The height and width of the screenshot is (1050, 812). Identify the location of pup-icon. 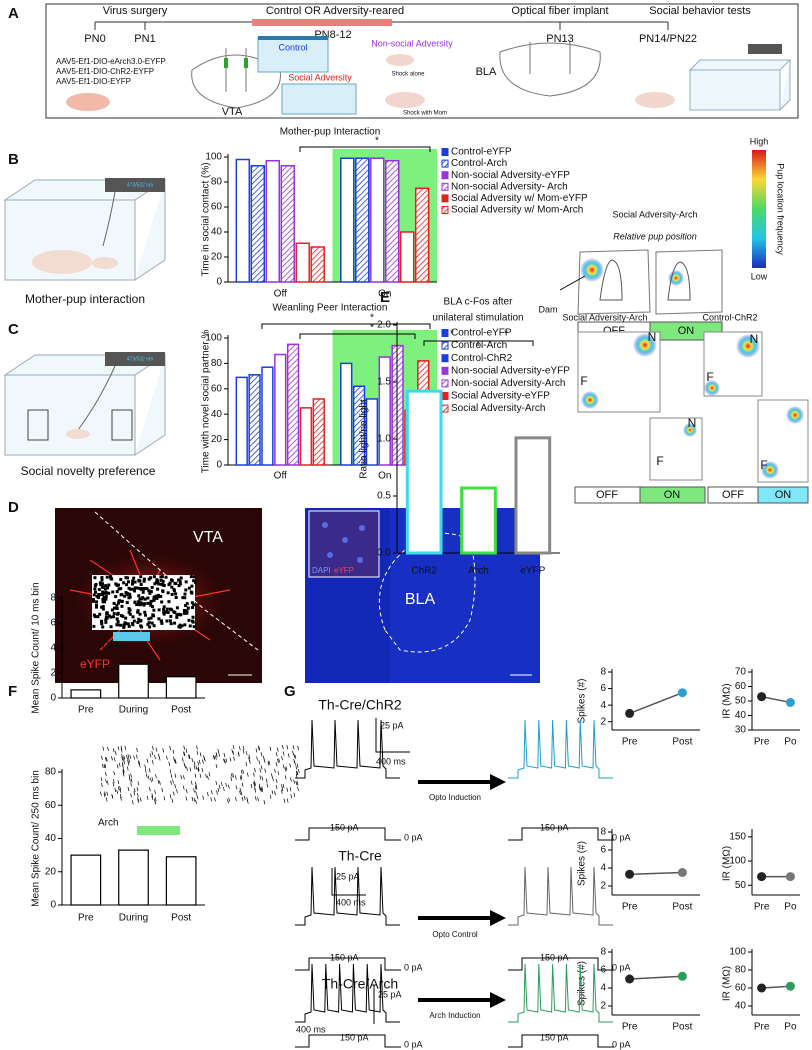
(400, 60).